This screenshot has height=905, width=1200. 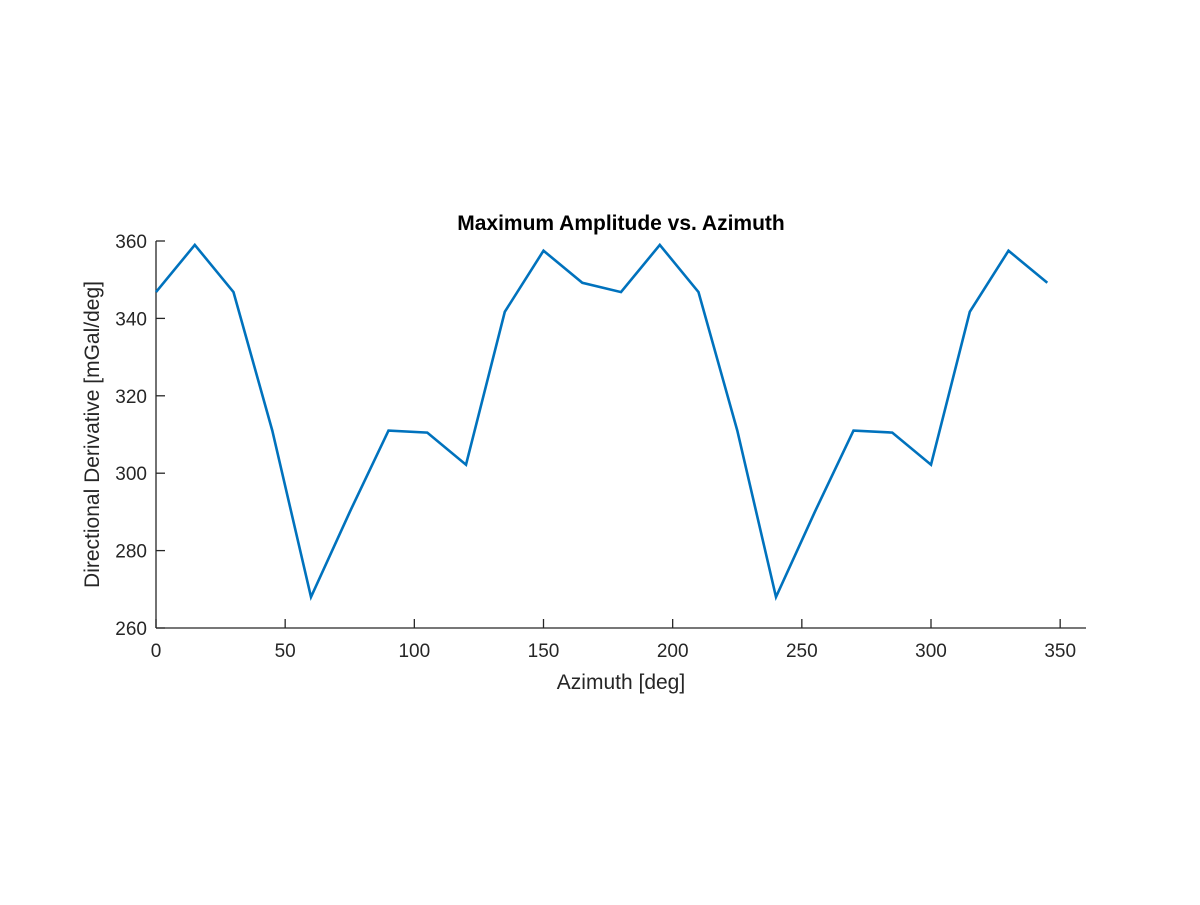 What do you see at coordinates (673, 651) in the screenshot?
I see `x-tick-label: 200` at bounding box center [673, 651].